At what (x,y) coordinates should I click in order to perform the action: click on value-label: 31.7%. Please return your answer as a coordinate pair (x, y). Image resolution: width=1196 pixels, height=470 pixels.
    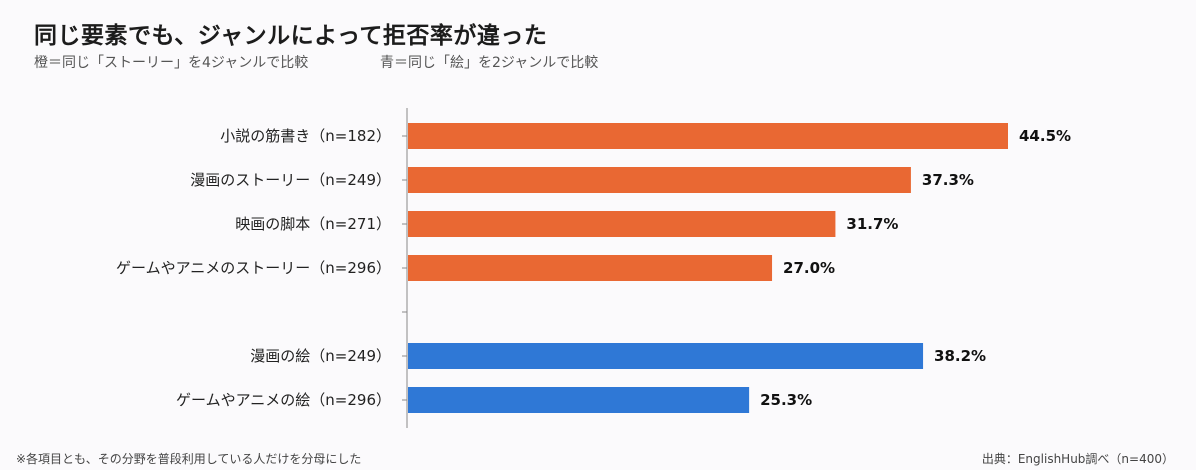
    Looking at the image, I should click on (872, 224).